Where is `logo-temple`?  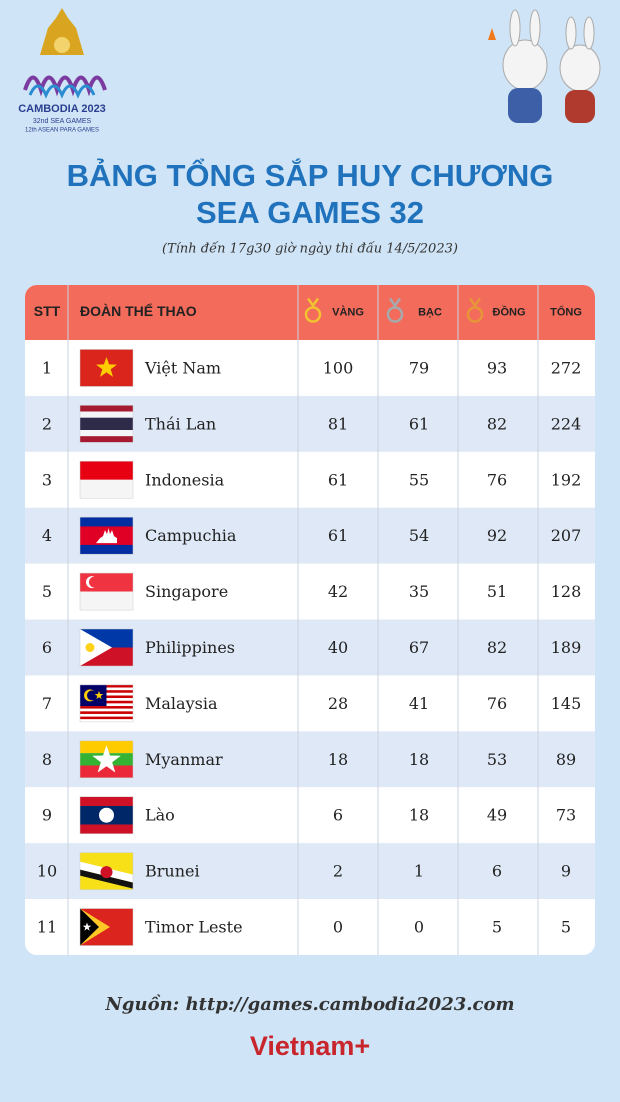
logo-temple is located at coordinates (62, 31).